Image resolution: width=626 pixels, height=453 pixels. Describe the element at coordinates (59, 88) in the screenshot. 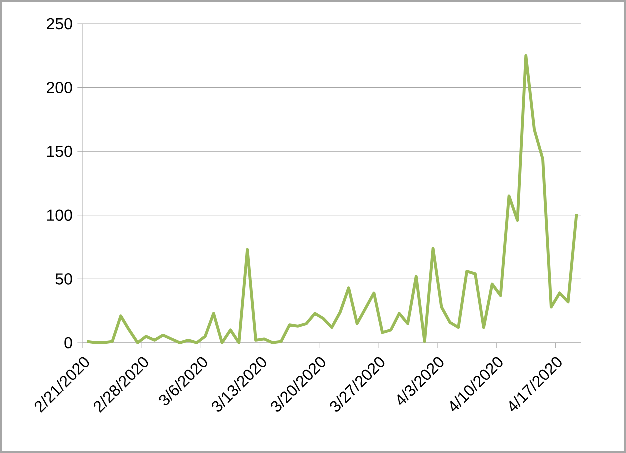

I see `y-tick-label: 200` at that location.